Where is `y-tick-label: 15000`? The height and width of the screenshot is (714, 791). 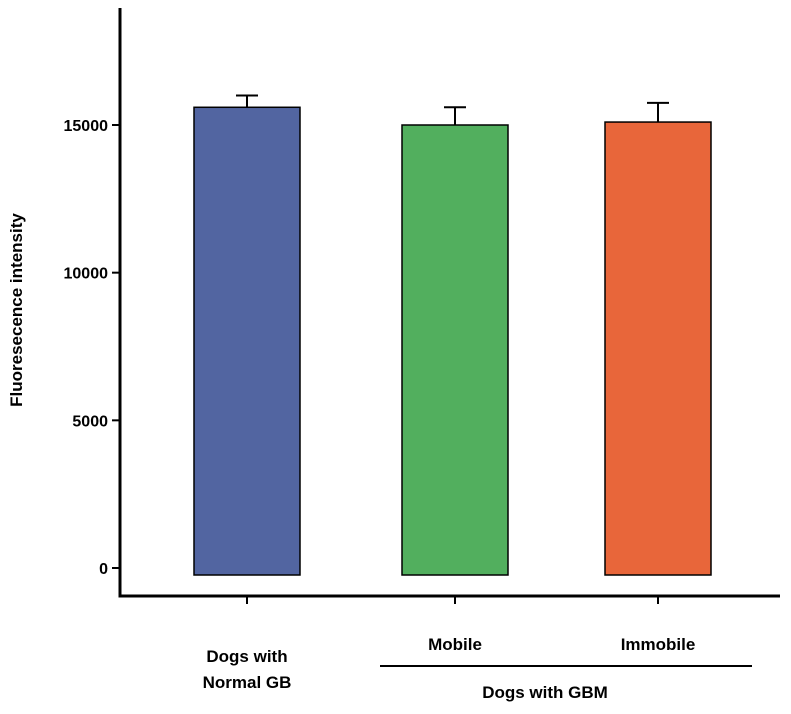
y-tick-label: 15000 is located at coordinates (86, 126).